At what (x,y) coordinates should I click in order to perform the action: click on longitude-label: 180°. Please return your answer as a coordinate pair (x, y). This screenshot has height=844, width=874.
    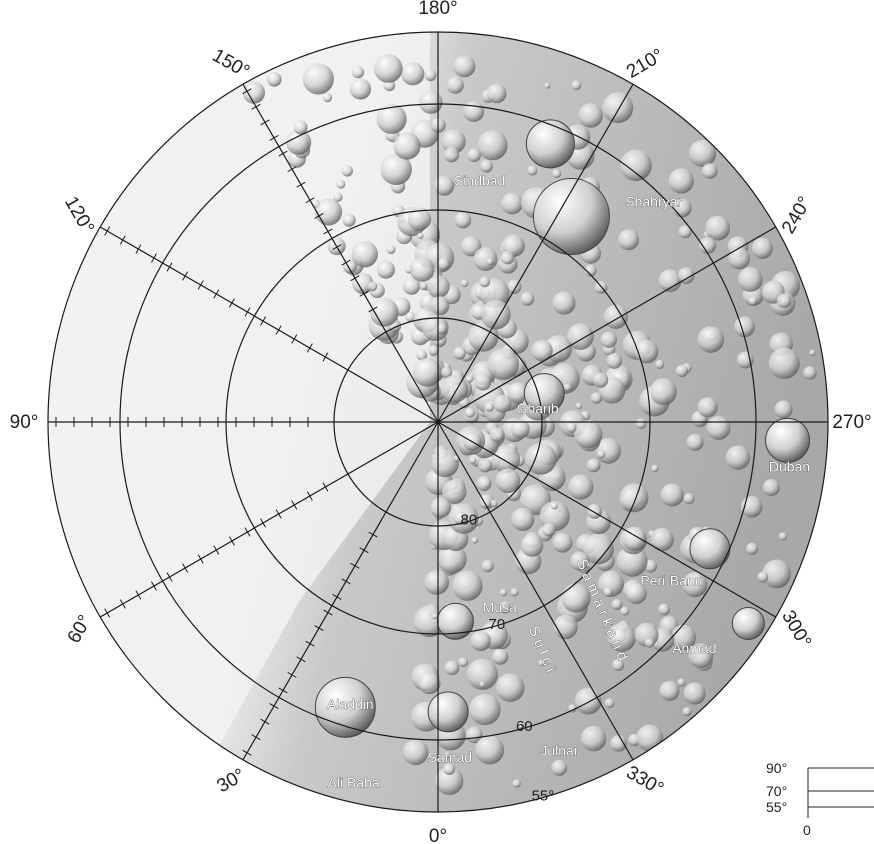
    Looking at the image, I should click on (437, 9).